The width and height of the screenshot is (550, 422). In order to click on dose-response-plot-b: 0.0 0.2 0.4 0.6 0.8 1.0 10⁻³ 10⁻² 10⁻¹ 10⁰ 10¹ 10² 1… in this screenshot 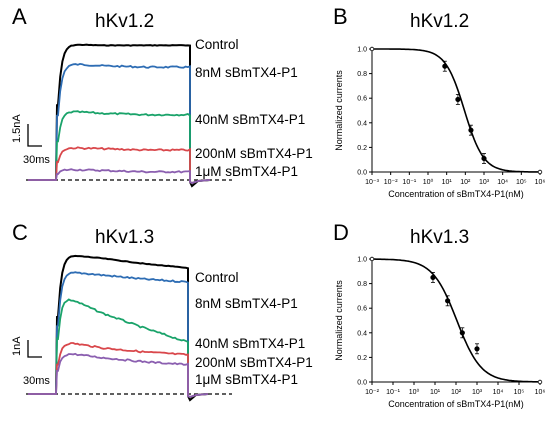, I will do `click(439, 123)`.